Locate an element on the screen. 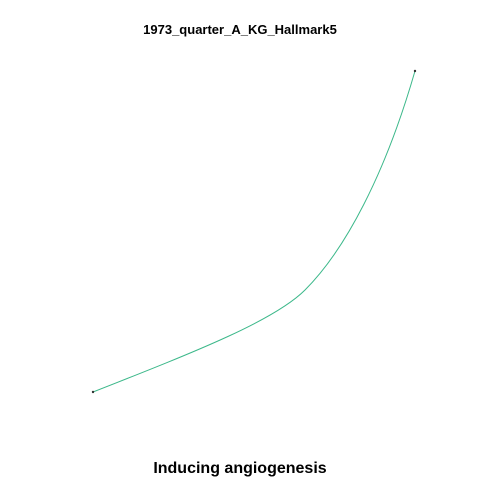 The height and width of the screenshot is (480, 480). graph-node-start is located at coordinates (93, 392).